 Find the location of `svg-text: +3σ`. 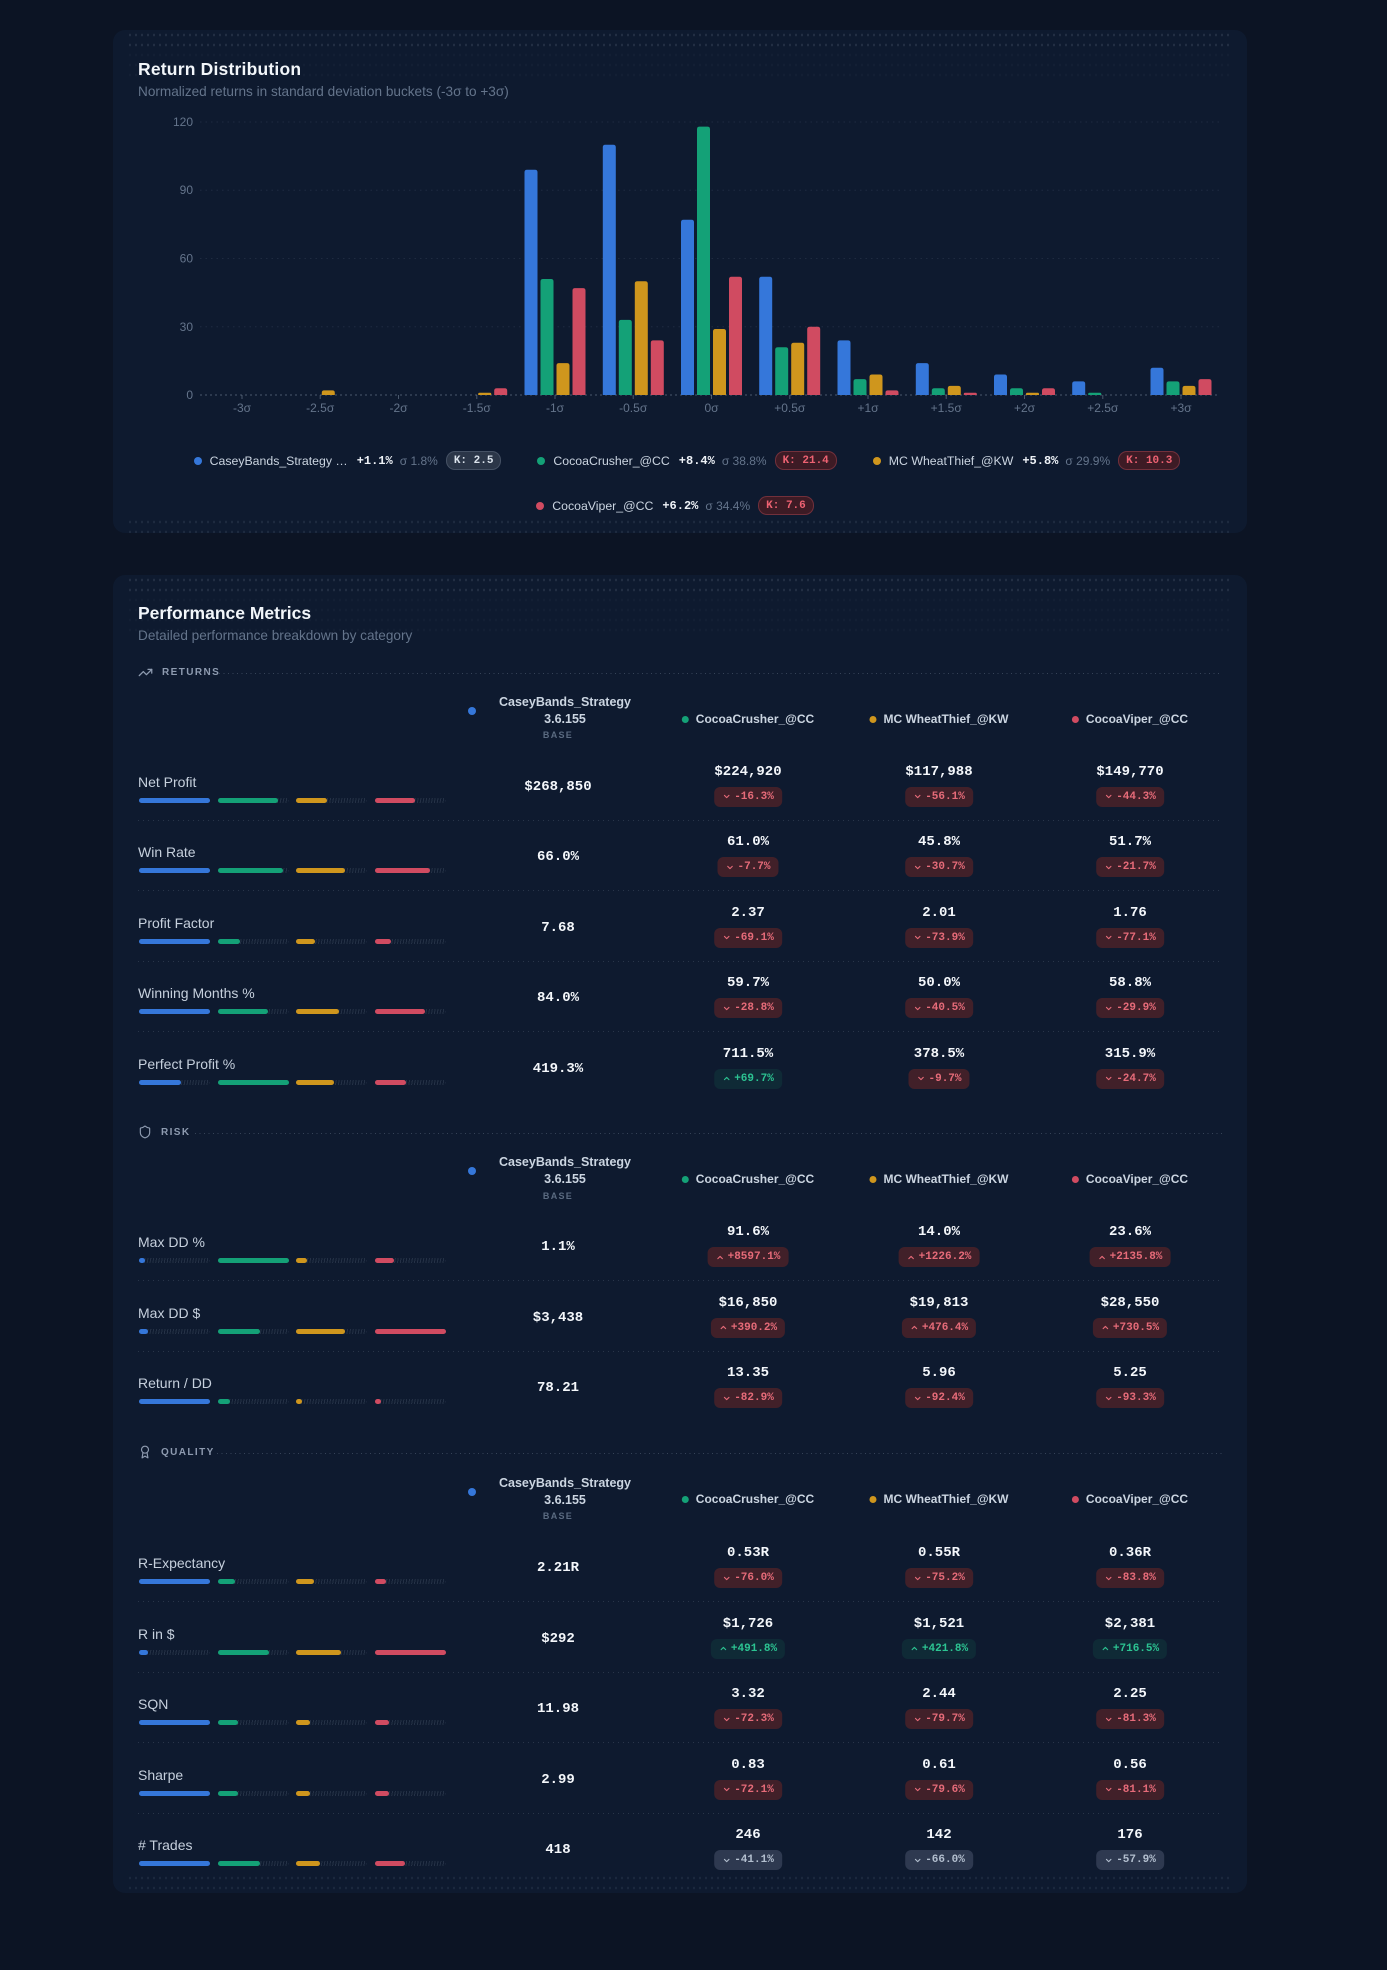

svg-text: +3σ is located at coordinates (1181, 408).